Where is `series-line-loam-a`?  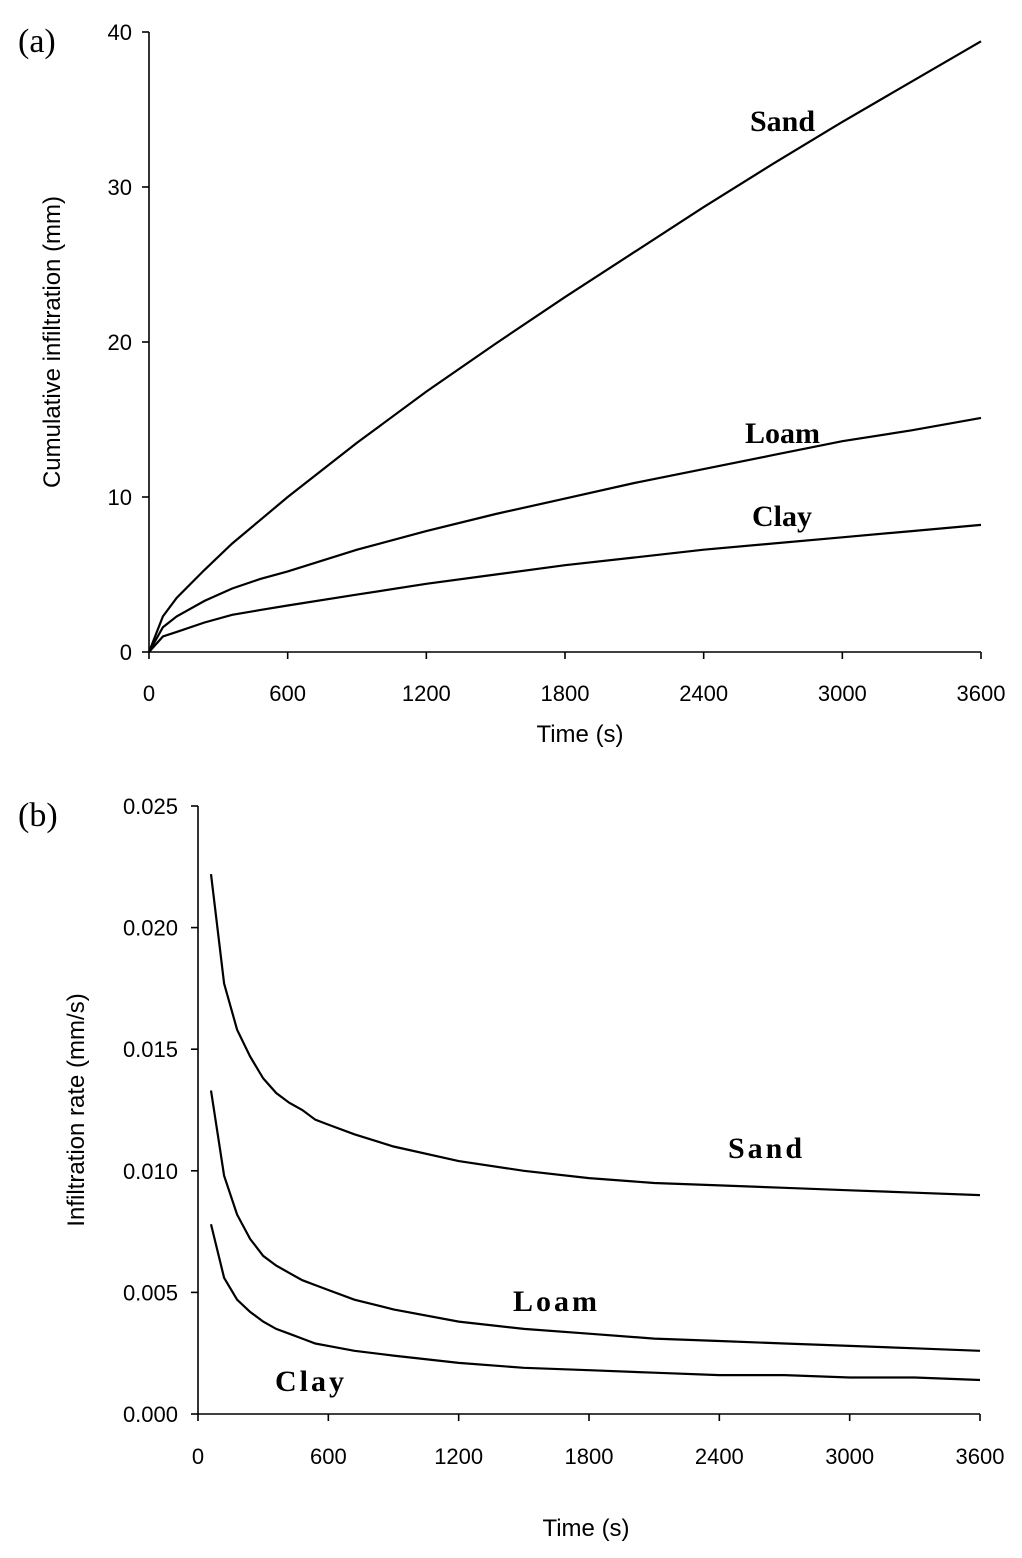 series-line-loam-a is located at coordinates (565, 534).